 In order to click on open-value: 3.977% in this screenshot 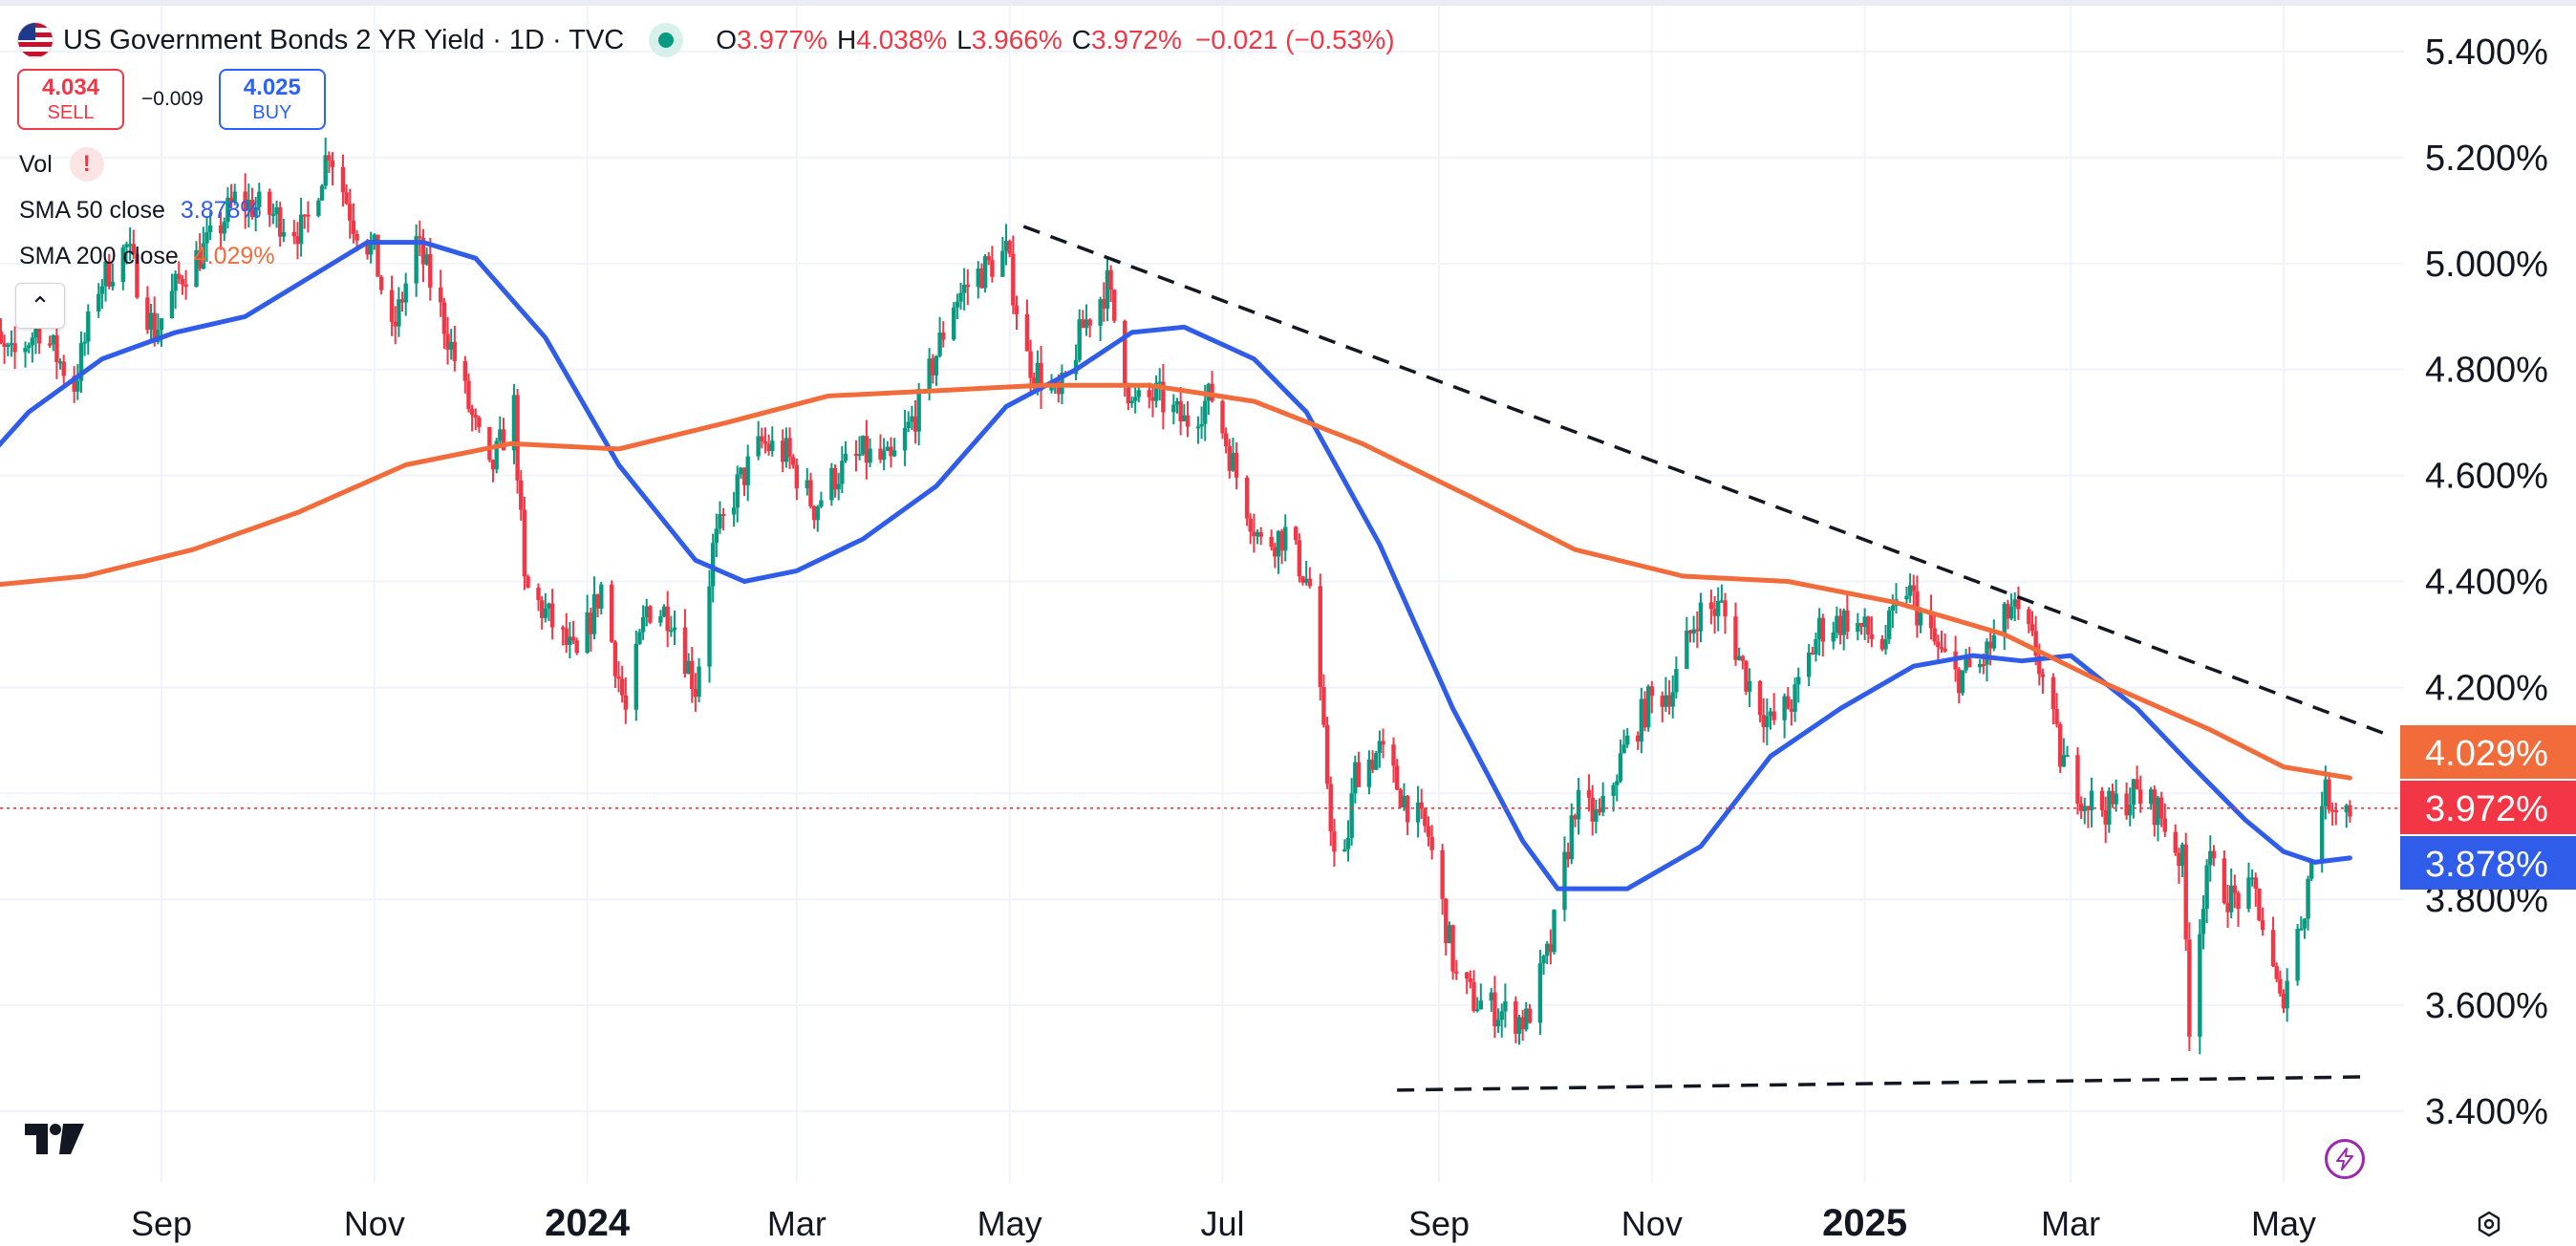, I will do `click(782, 39)`.